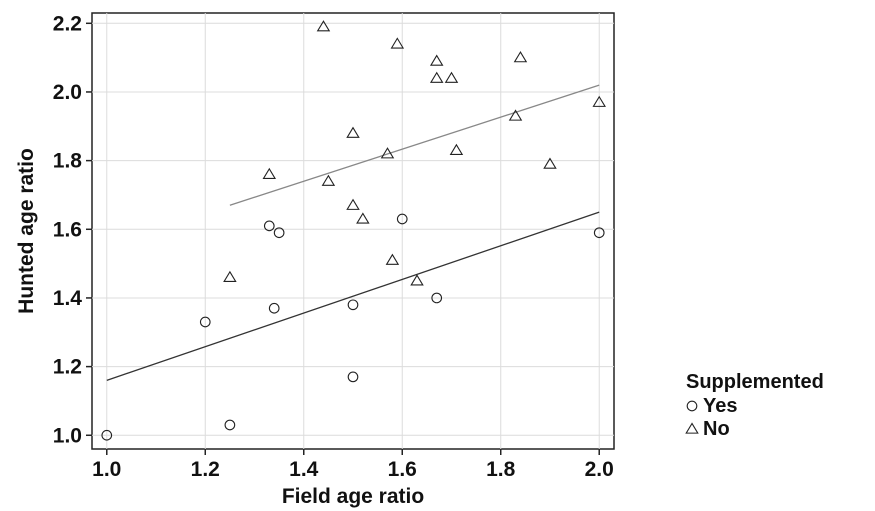 This screenshot has width=875, height=511. Describe the element at coordinates (414, 145) in the screenshot. I see `fit-line-no` at that location.